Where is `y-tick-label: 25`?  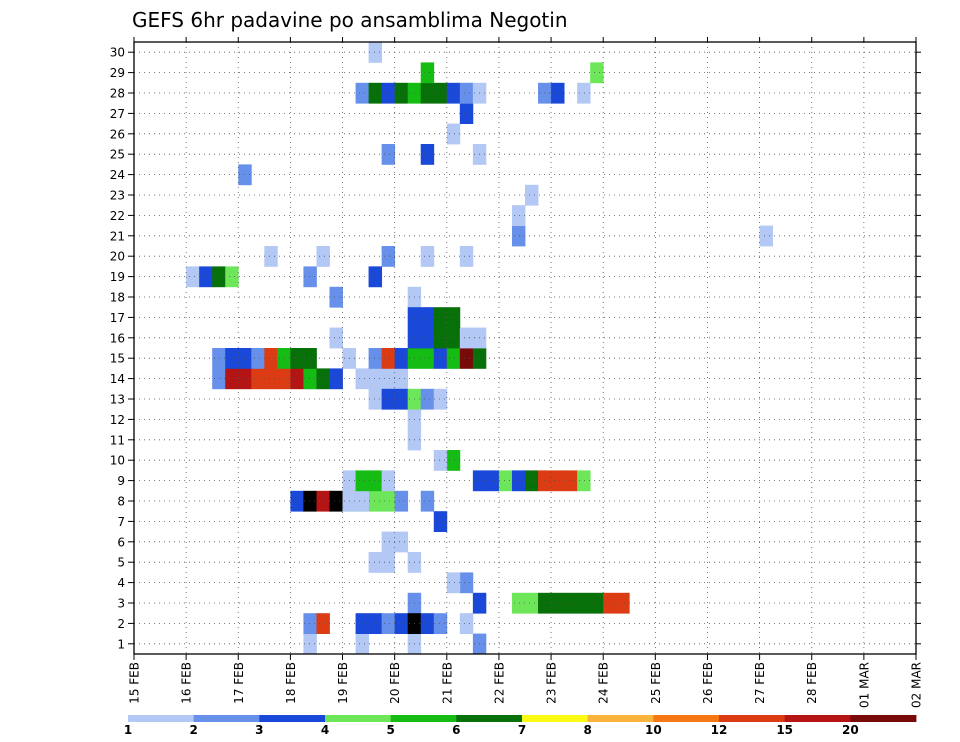
y-tick-label: 25 is located at coordinates (117, 155).